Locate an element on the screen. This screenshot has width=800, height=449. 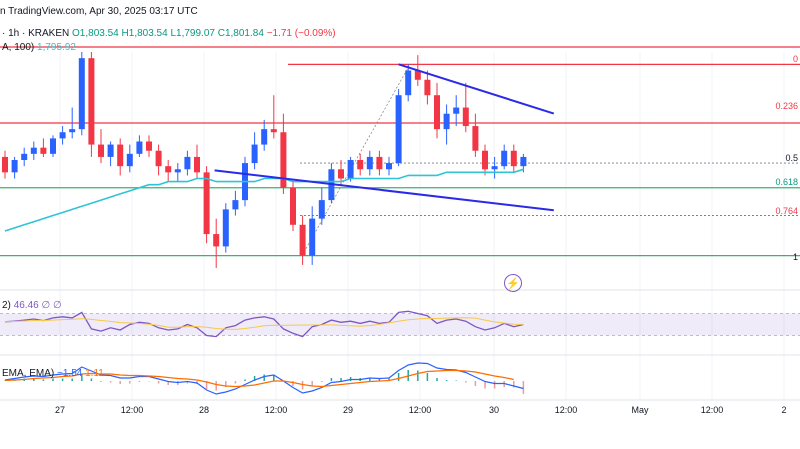
rsi-pane is located at coordinates (400, 324).